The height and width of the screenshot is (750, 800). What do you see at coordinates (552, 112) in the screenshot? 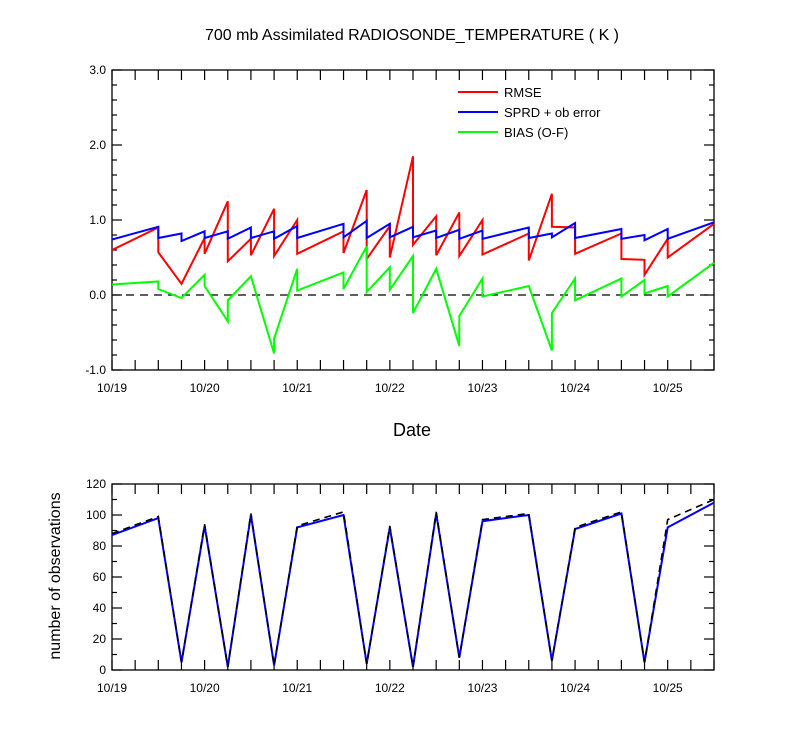
I see `legend-label: SPRD + ob error` at bounding box center [552, 112].